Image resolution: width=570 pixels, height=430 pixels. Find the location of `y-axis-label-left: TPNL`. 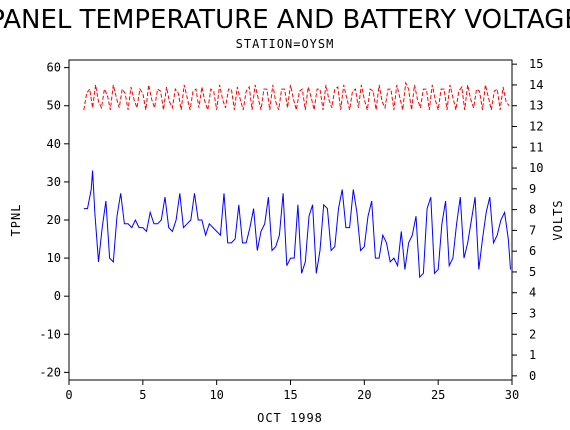

y-axis-label-left: TPNL is located at coordinates (16, 220).